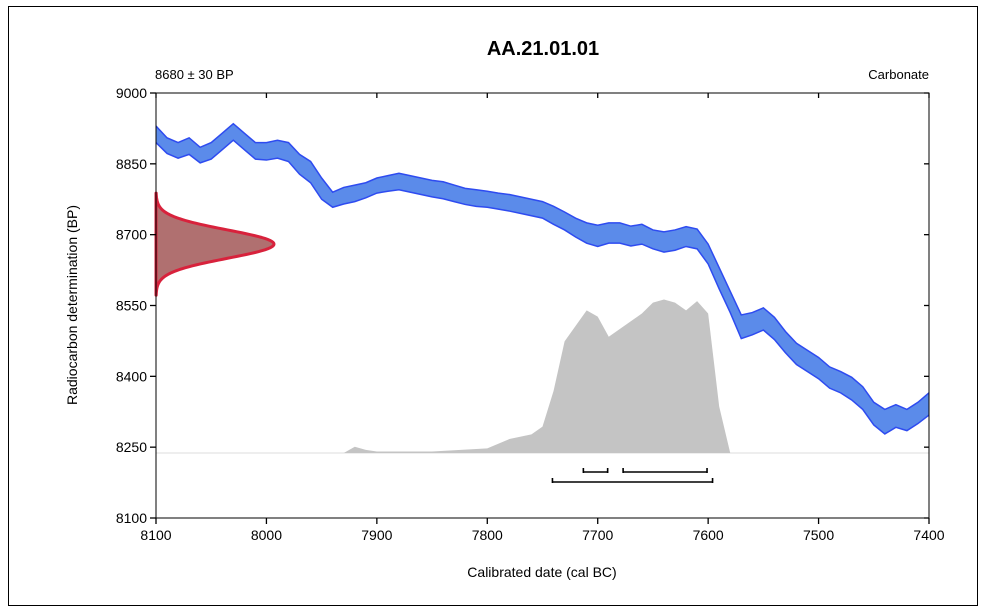  I want to click on y-tick-label: 8700, so click(131, 235).